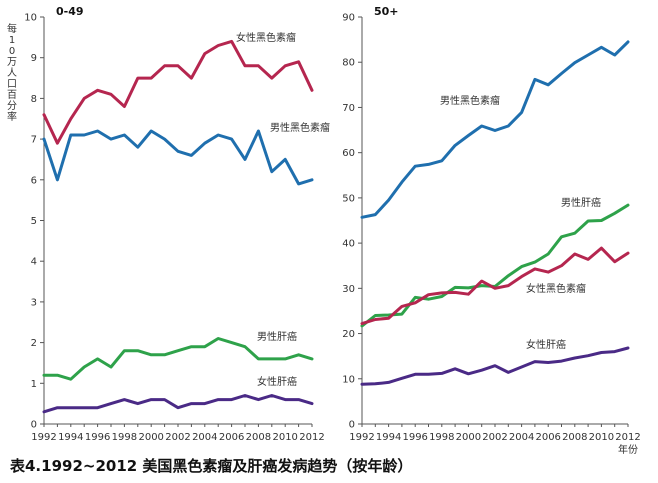 This screenshot has height=483, width=658. I want to click on y-tick-label: 30, so click(348, 289).